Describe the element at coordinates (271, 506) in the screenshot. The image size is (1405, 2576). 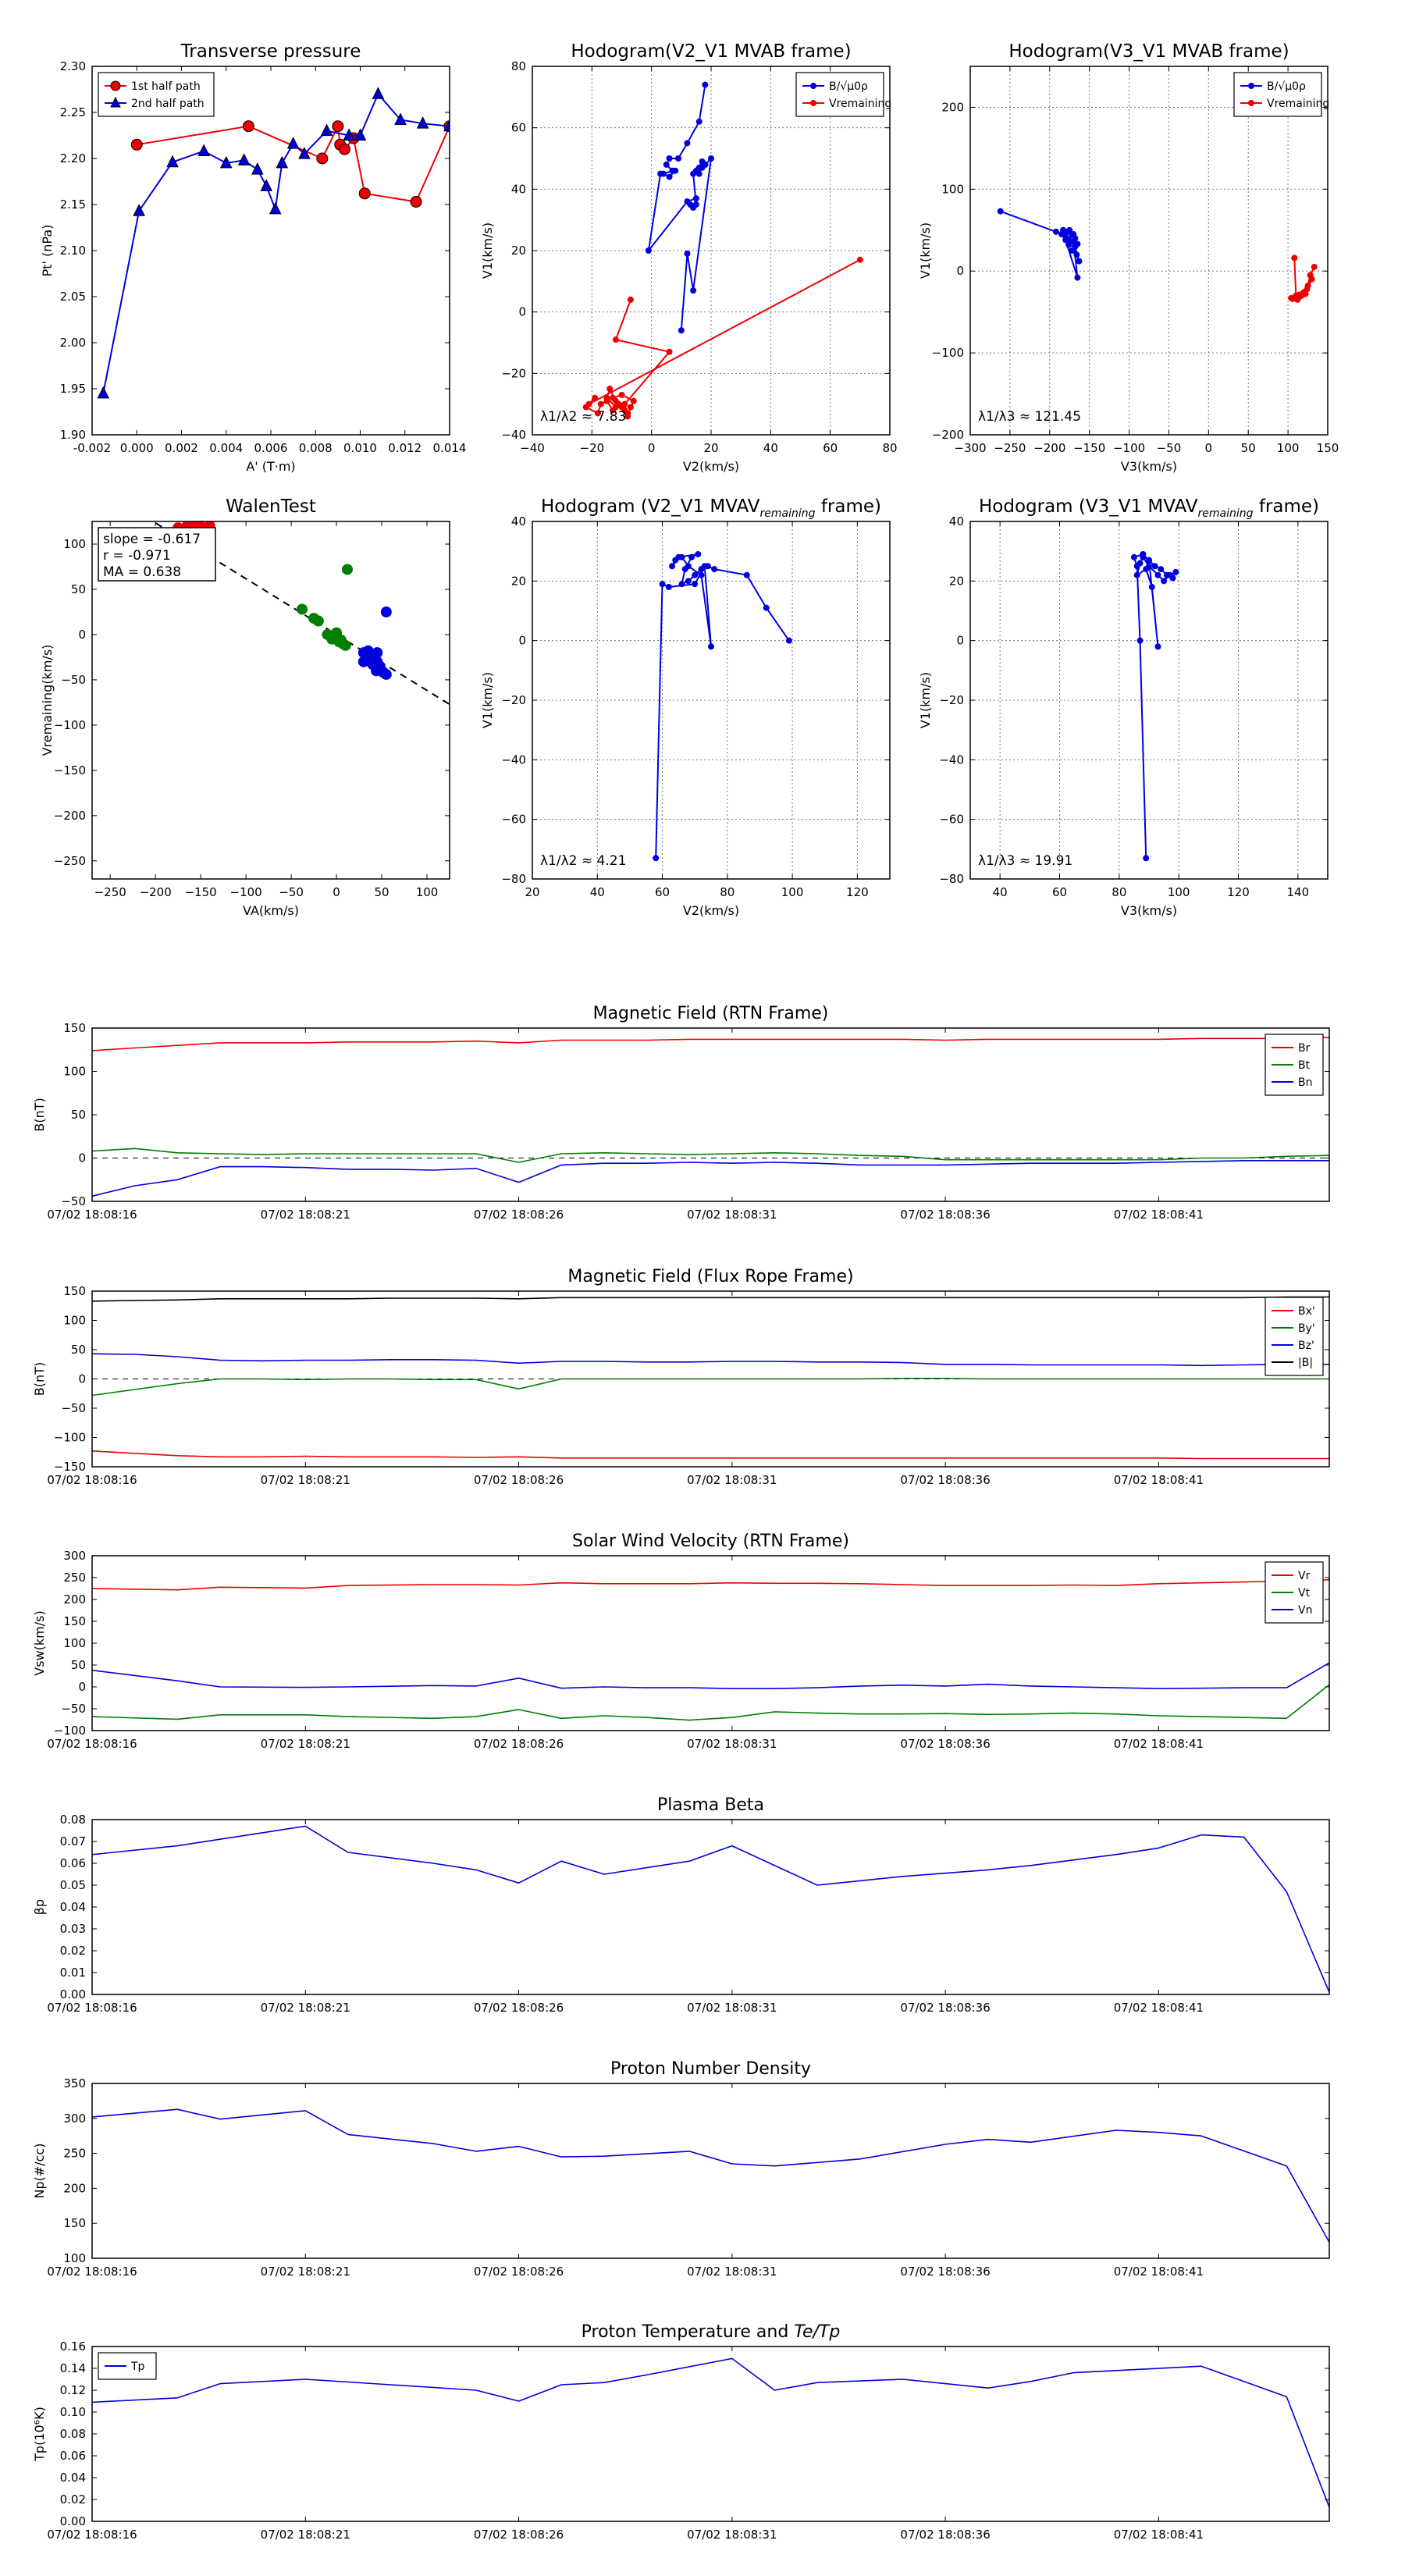
I see `chart-title-text: WalenTest` at that location.